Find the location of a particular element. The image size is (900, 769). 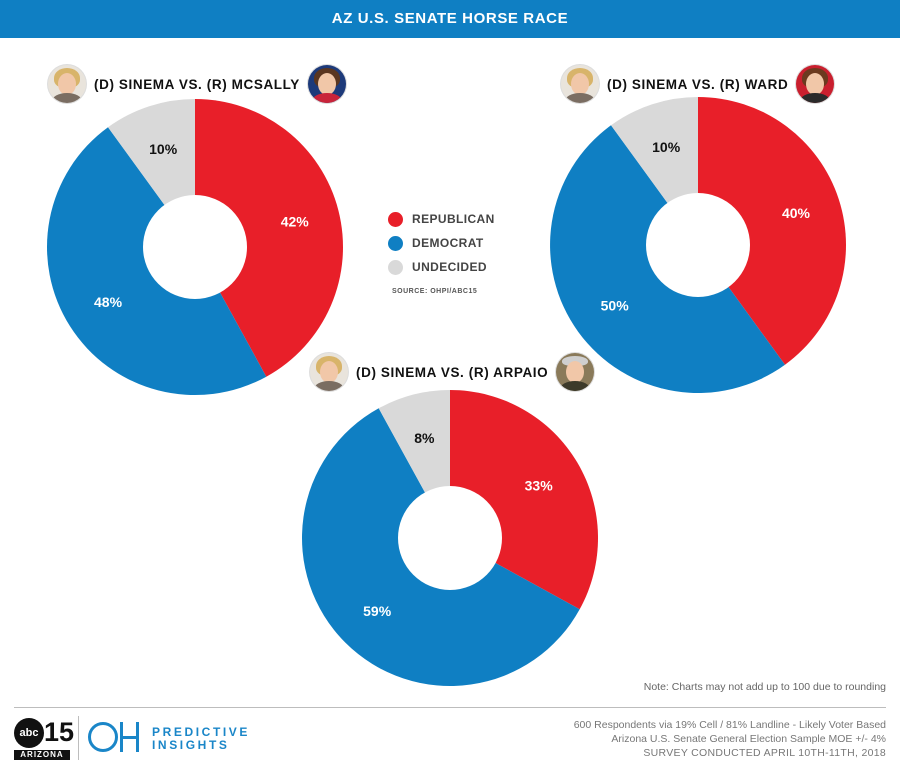

matchup-title: (D) SINEMA VS. (R) WARD is located at coordinates (698, 84).